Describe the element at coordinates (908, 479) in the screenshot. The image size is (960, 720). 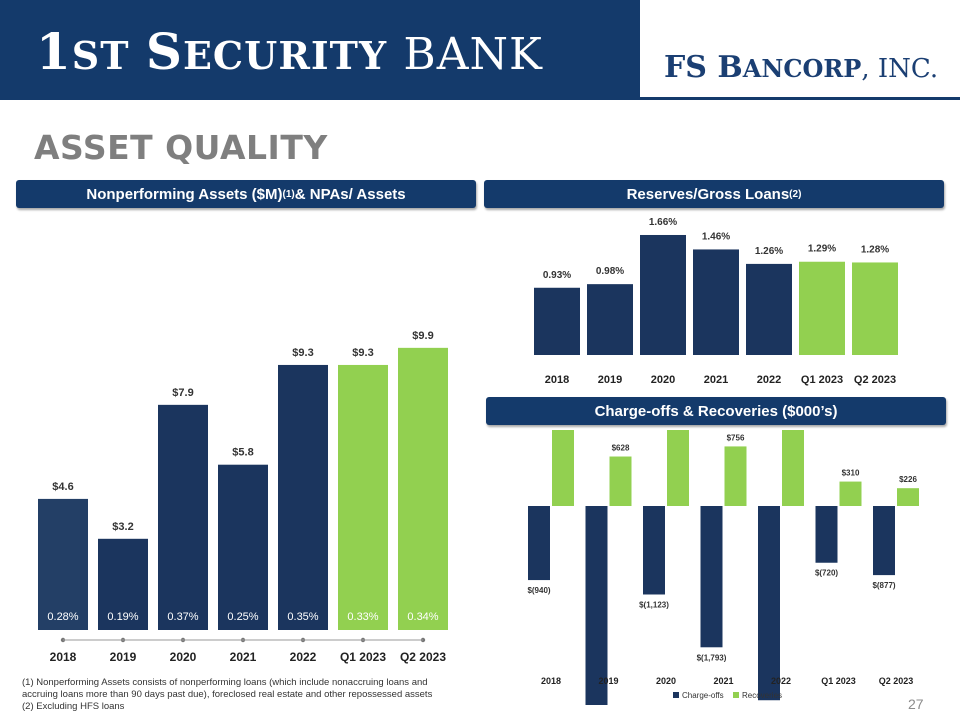
I see `recovery-value-label: $226` at that location.